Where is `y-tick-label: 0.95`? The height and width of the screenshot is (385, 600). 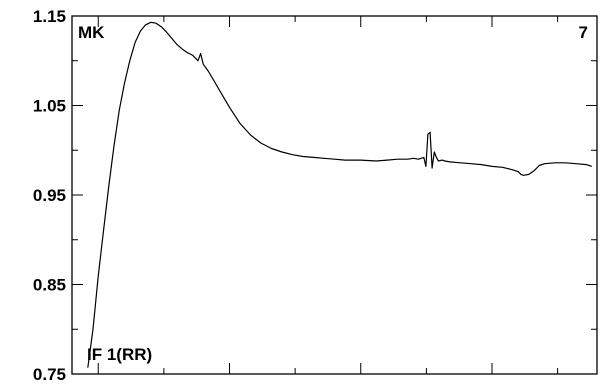
y-tick-label: 0.95 is located at coordinates (49, 195).